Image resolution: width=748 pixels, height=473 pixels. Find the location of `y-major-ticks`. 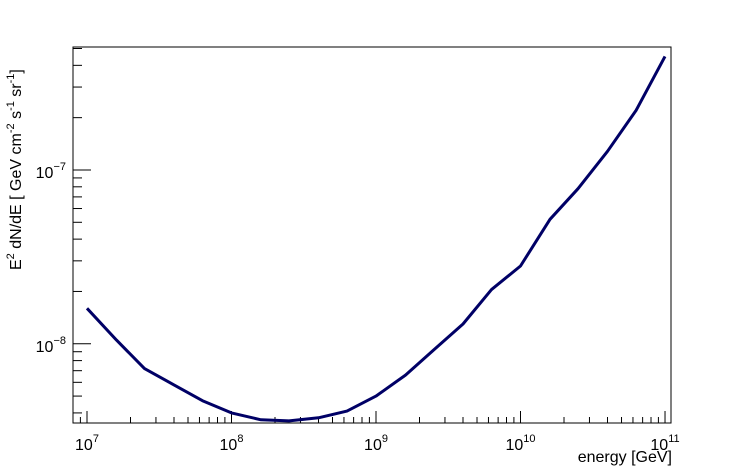

y-major-ticks is located at coordinates (82, 257).